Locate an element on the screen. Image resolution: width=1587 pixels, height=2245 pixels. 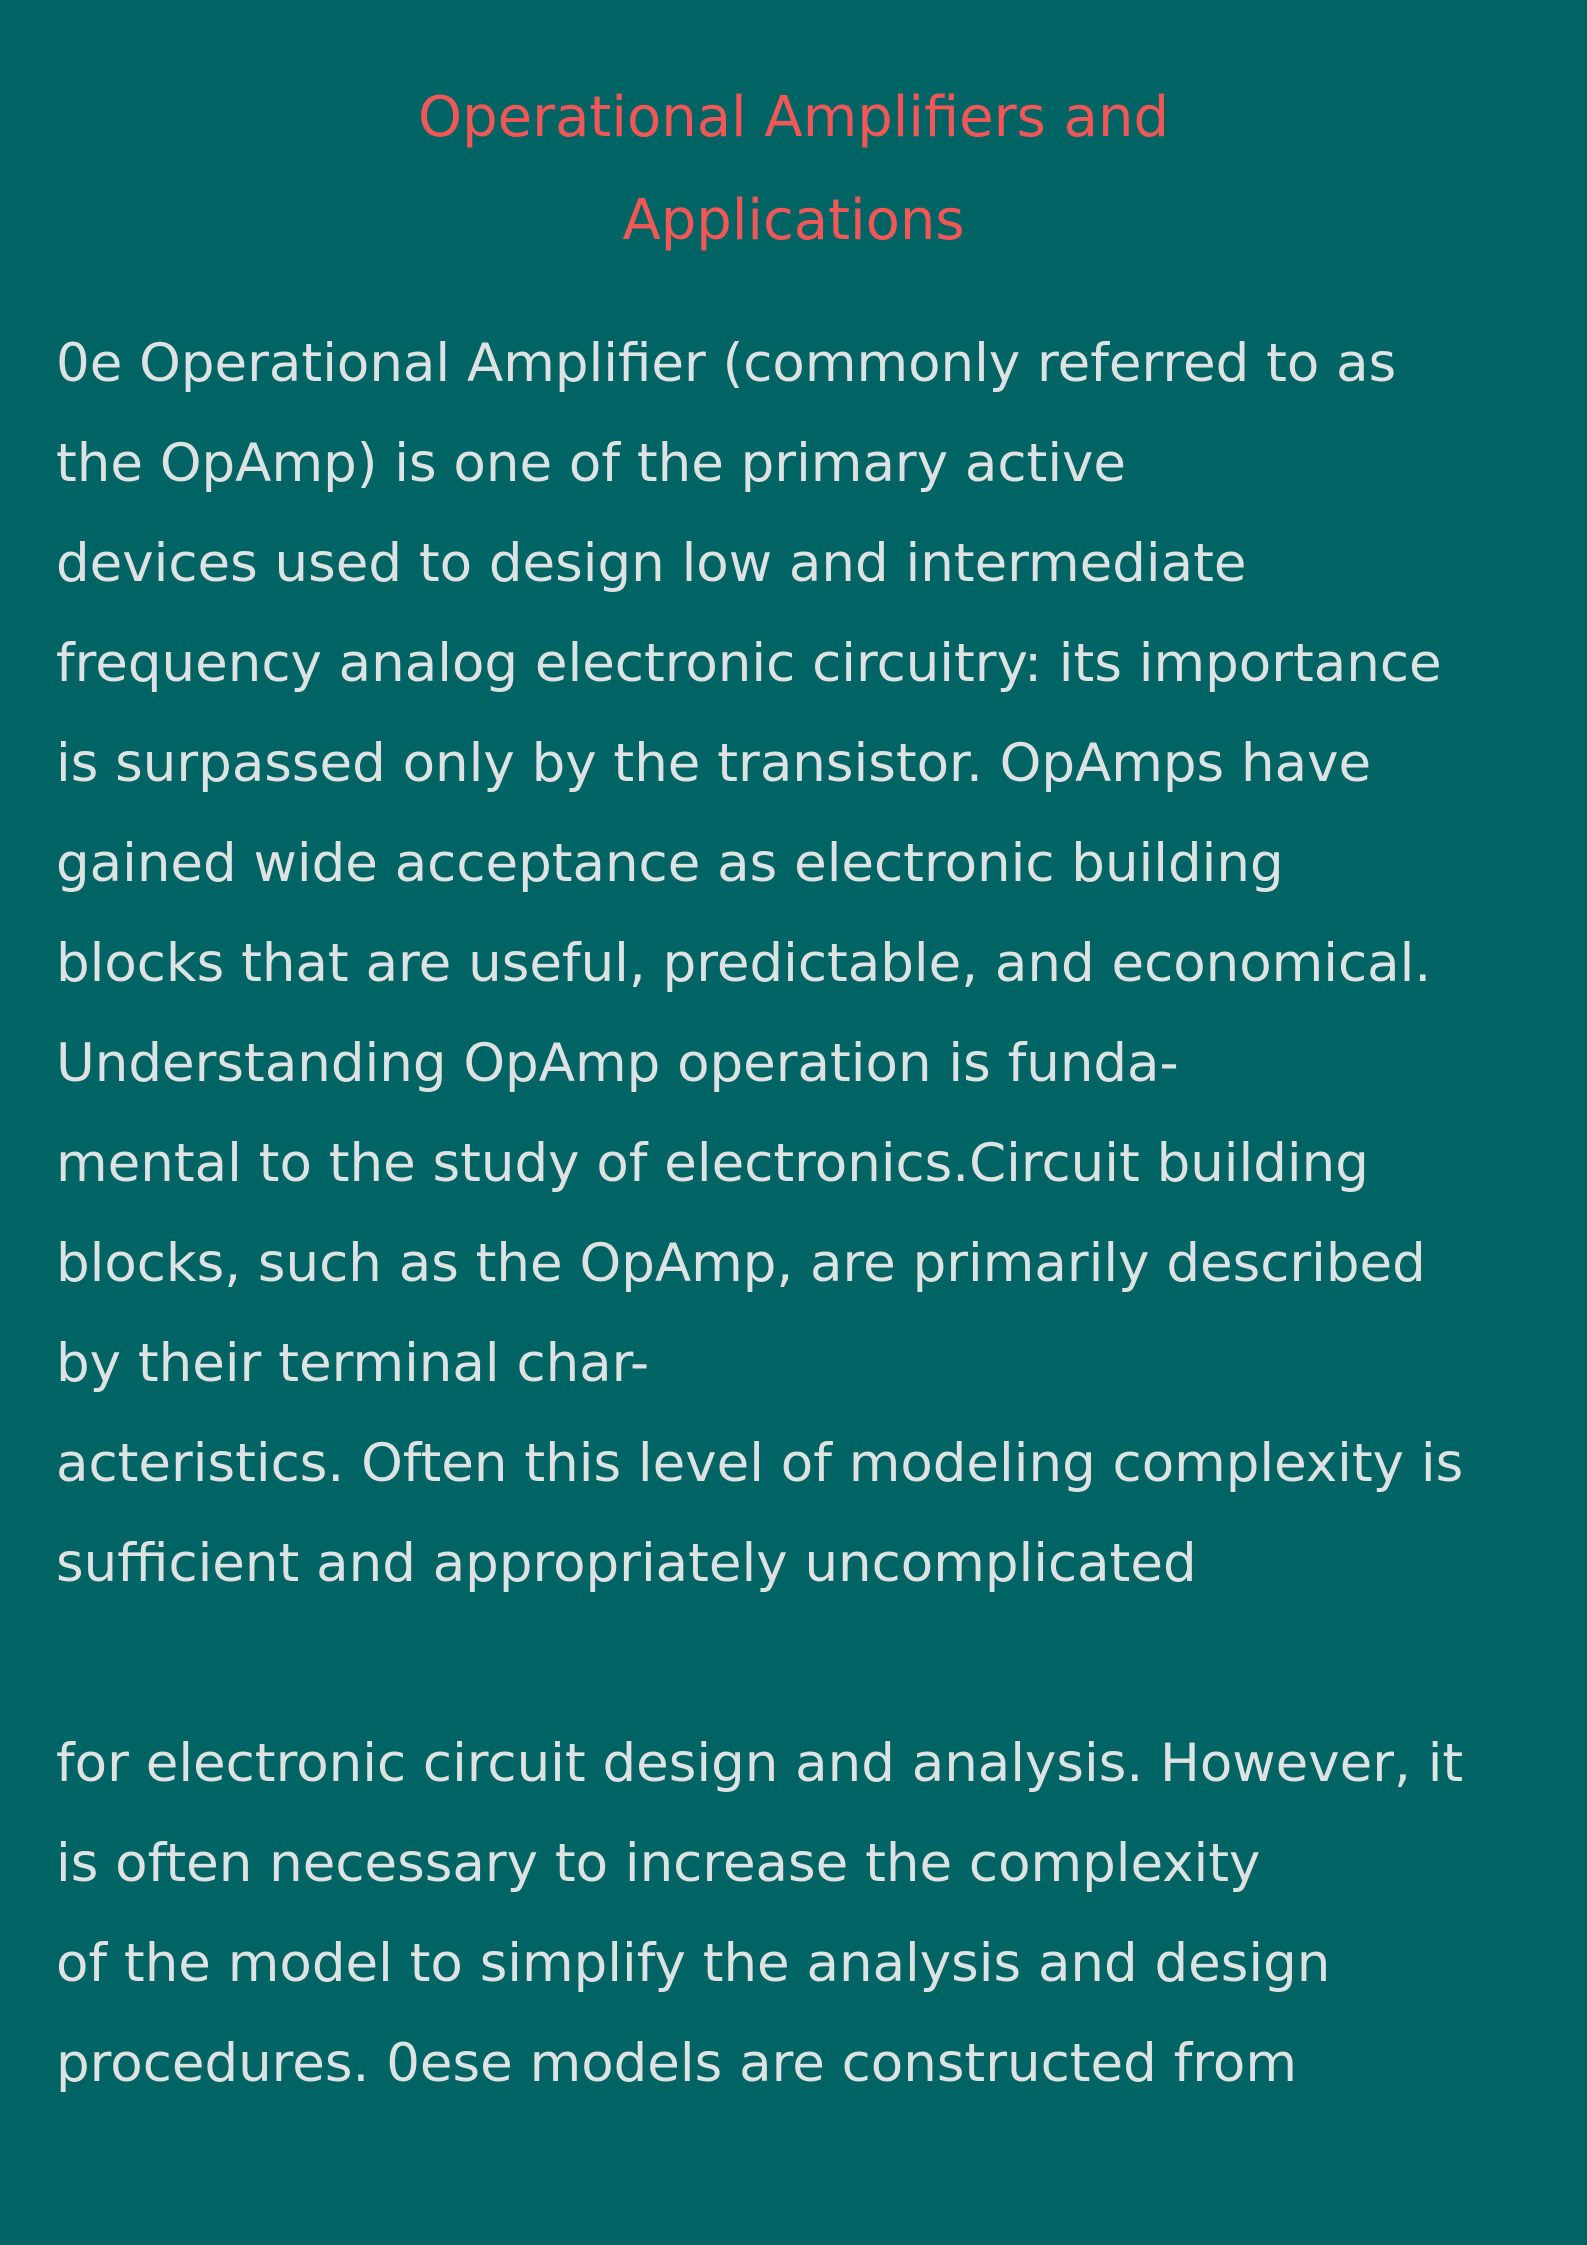
paragraph-gap is located at coordinates (793, 1664).